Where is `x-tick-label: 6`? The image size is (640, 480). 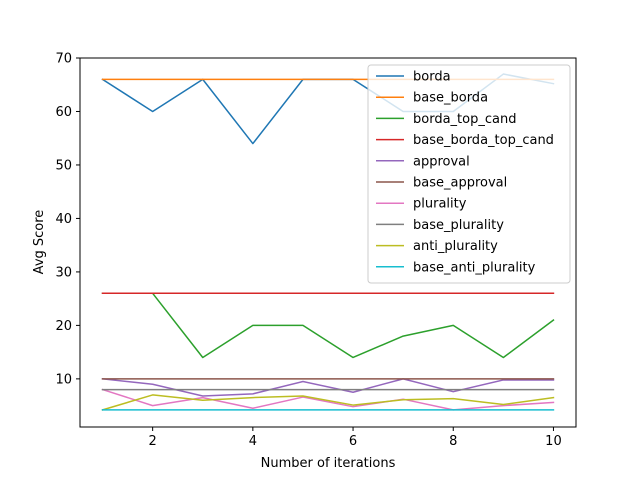
x-tick-label: 6 is located at coordinates (353, 441).